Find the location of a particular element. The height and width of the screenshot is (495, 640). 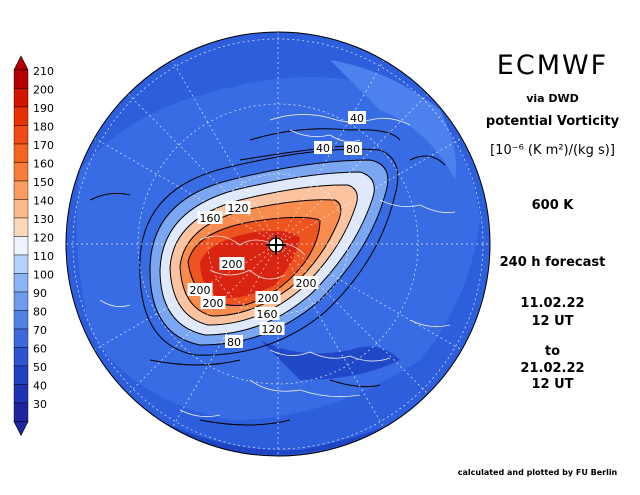

colorbar-tick-label: 150 is located at coordinates (43, 182).